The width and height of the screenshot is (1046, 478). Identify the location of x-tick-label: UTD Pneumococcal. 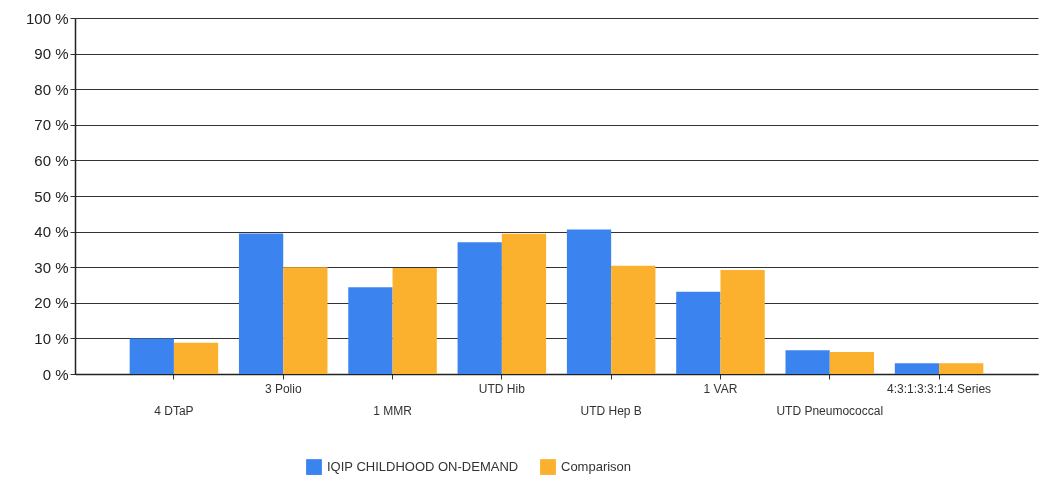
(830, 410).